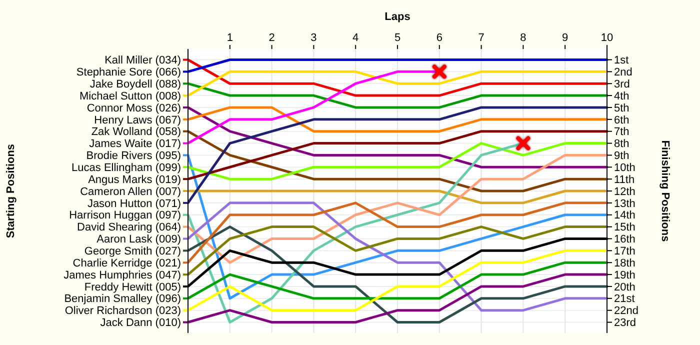 The width and height of the screenshot is (700, 345). I want to click on x-tick-label: 4, so click(355, 38).